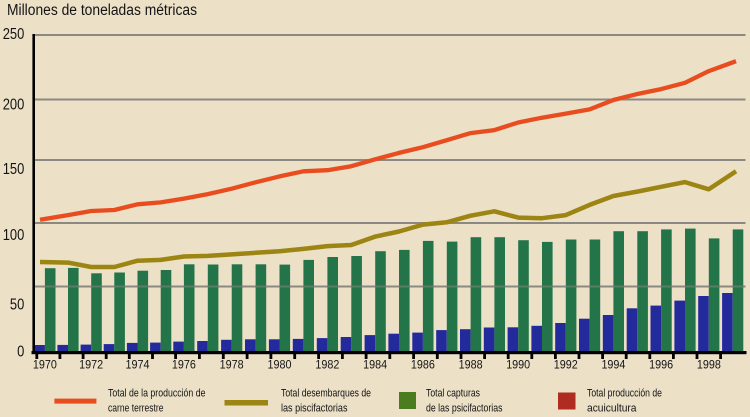 This screenshot has height=417, width=750. What do you see at coordinates (612, 408) in the screenshot?
I see `svg-text: acuicultura` at bounding box center [612, 408].